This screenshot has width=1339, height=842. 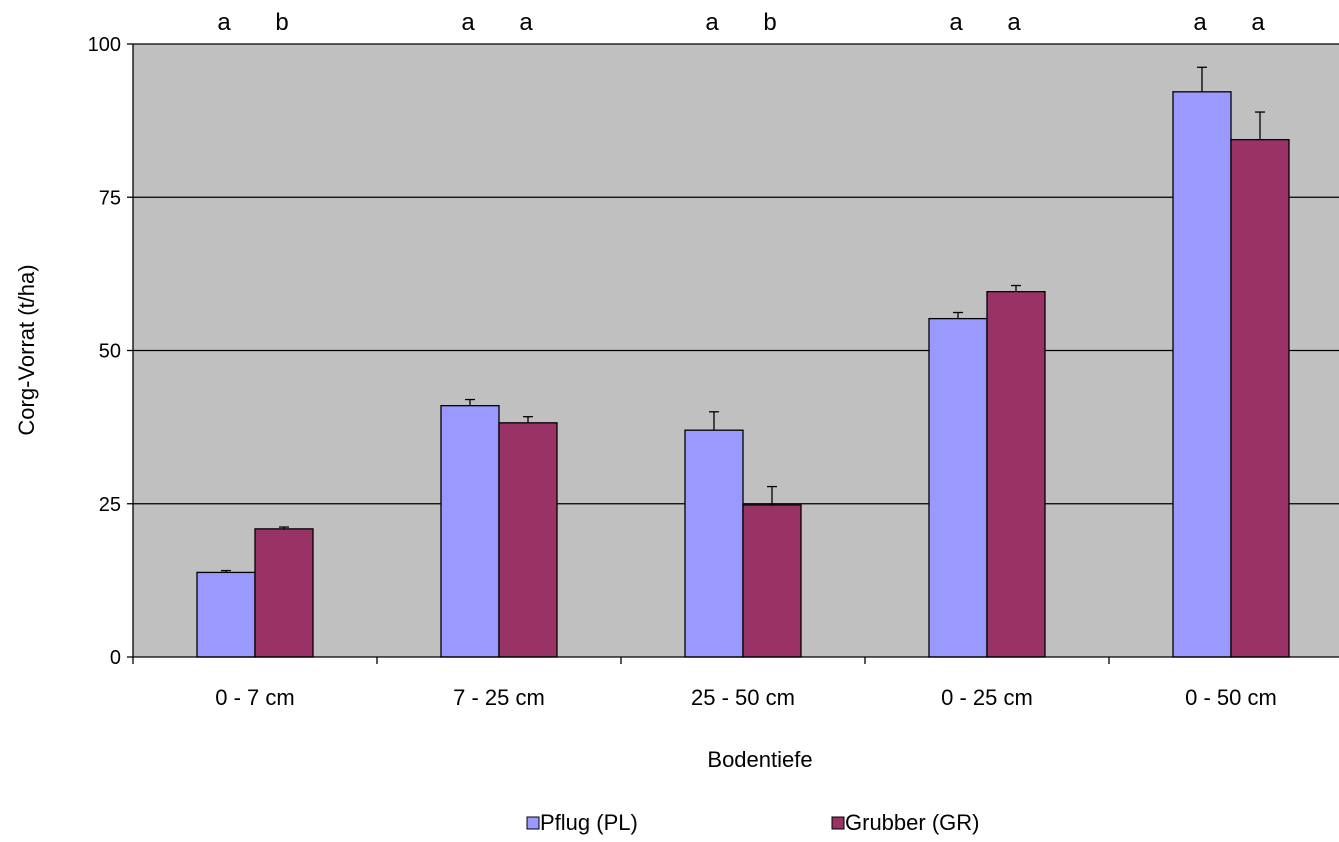 What do you see at coordinates (499, 697) in the screenshot?
I see `x-tick-label: 7 - 25 cm` at bounding box center [499, 697].